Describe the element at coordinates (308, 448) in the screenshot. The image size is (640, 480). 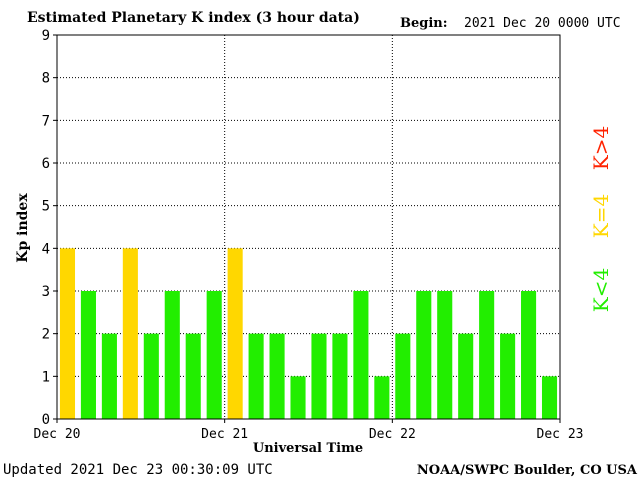
I see `x-axis-label: Universal Time` at that location.